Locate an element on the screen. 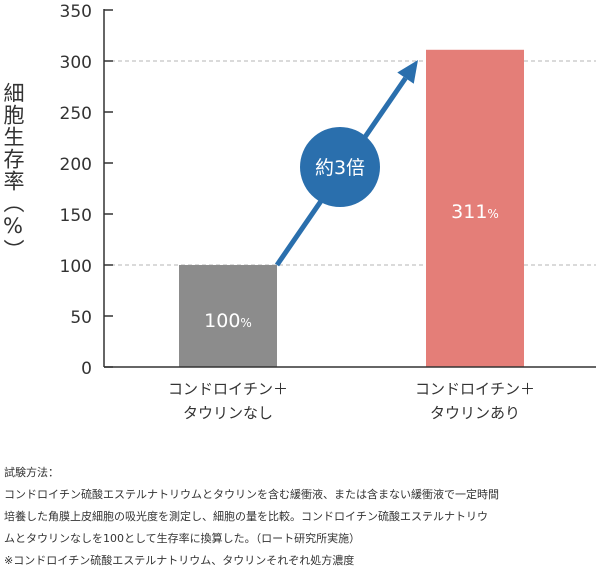 The image size is (599, 576). y-tick-label: 100 is located at coordinates (76, 267).